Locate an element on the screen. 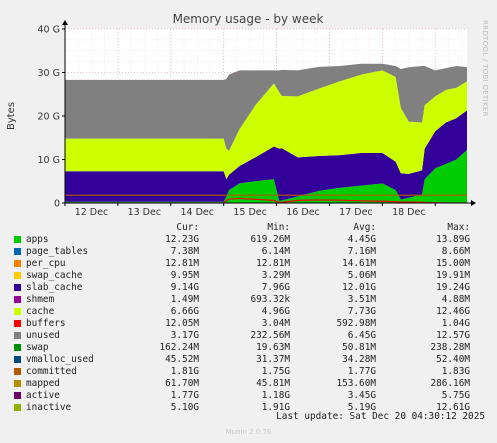 The height and width of the screenshot is (443, 497). legend-name: active is located at coordinates (43, 395).